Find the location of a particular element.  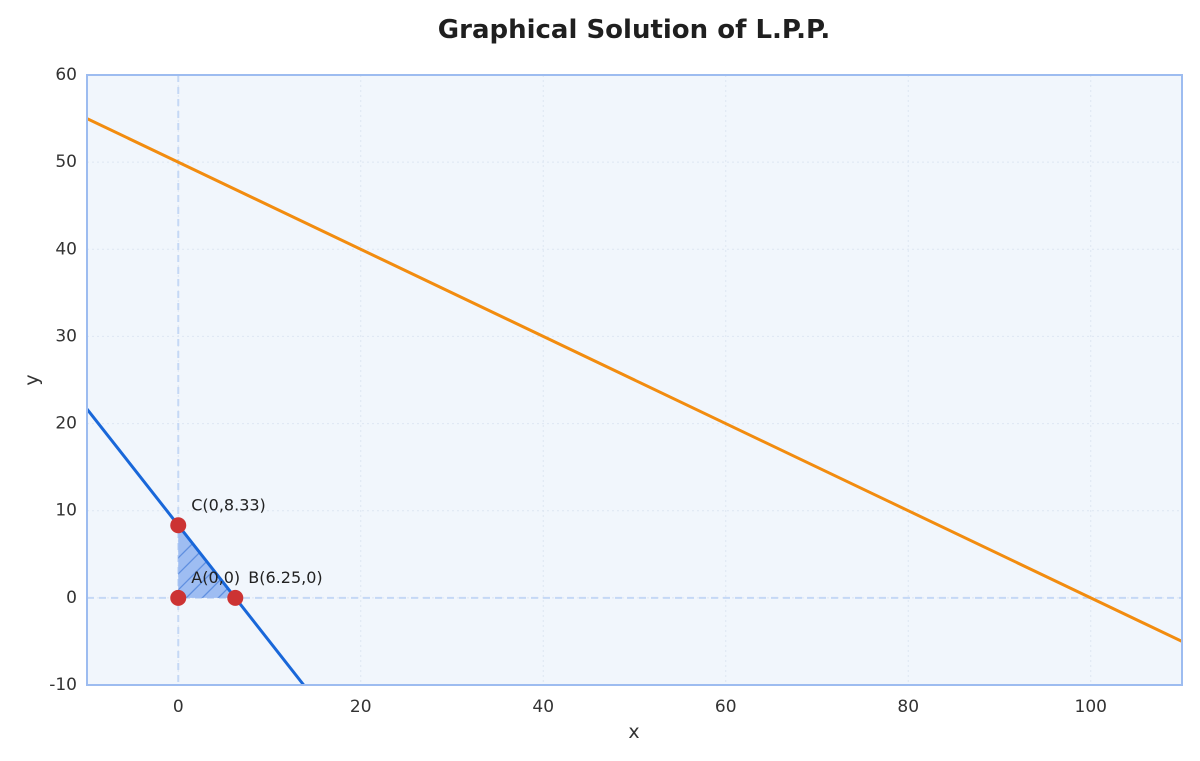

x-axis-label: x is located at coordinates (633, 732).